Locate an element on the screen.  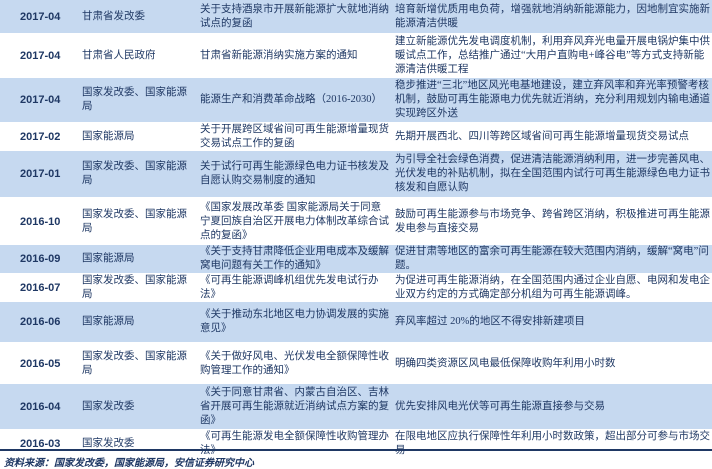
content-cell: 培育新增优质用电负荷，增强就地消纳新能源能力，因地制宜实施新能源清洁供暖 is located at coordinates (552, 17).